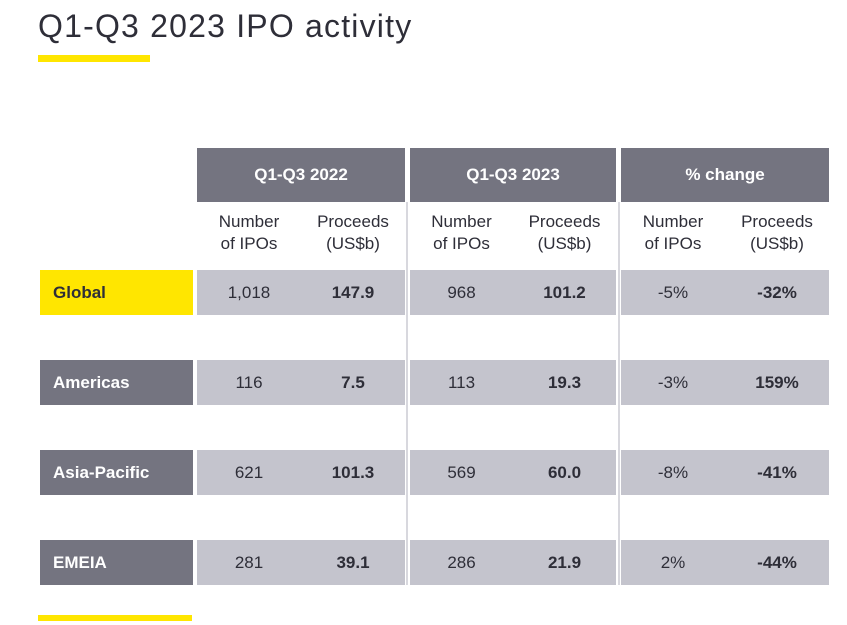 The image size is (847, 625). What do you see at coordinates (725, 175) in the screenshot?
I see `column-group-header-pct-change: % change` at bounding box center [725, 175].